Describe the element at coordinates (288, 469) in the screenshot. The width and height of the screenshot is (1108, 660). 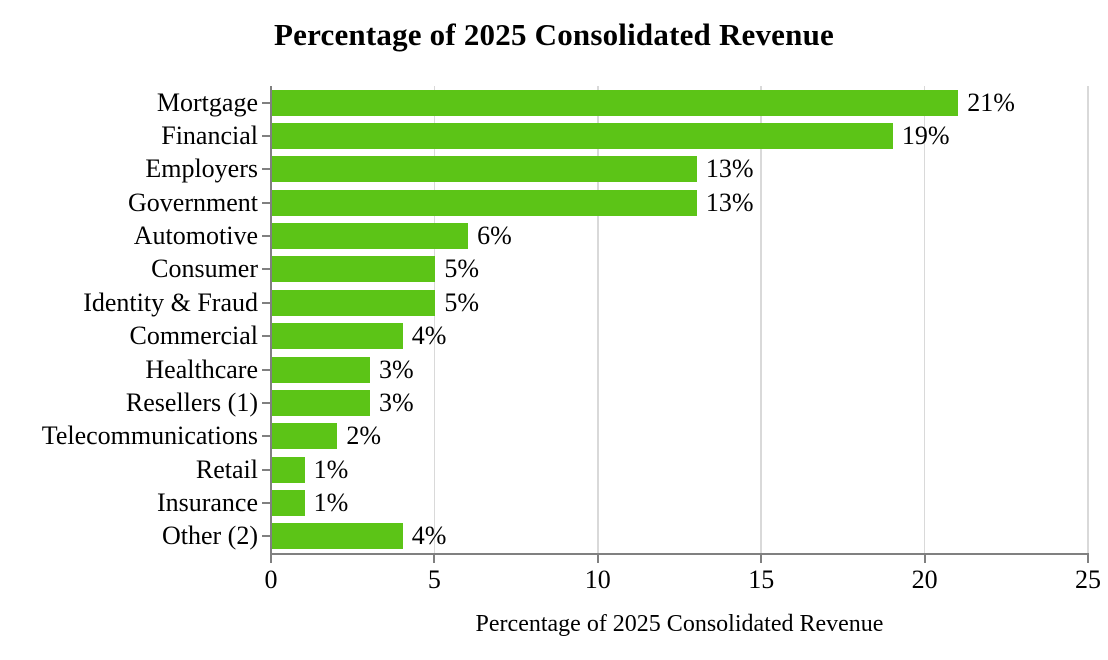
I see `bar-retail` at that location.